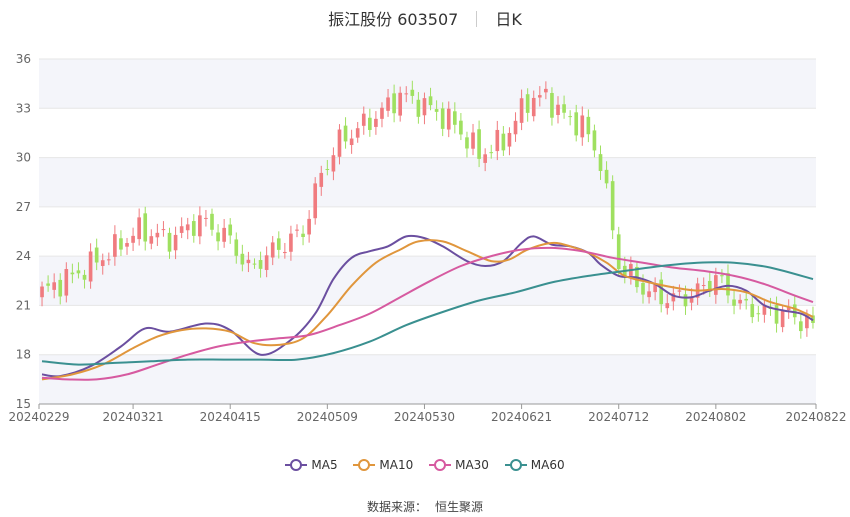 This screenshot has width=850, height=517. What do you see at coordinates (459, 465) in the screenshot?
I see `legend-ma30: MA30` at bounding box center [459, 465].